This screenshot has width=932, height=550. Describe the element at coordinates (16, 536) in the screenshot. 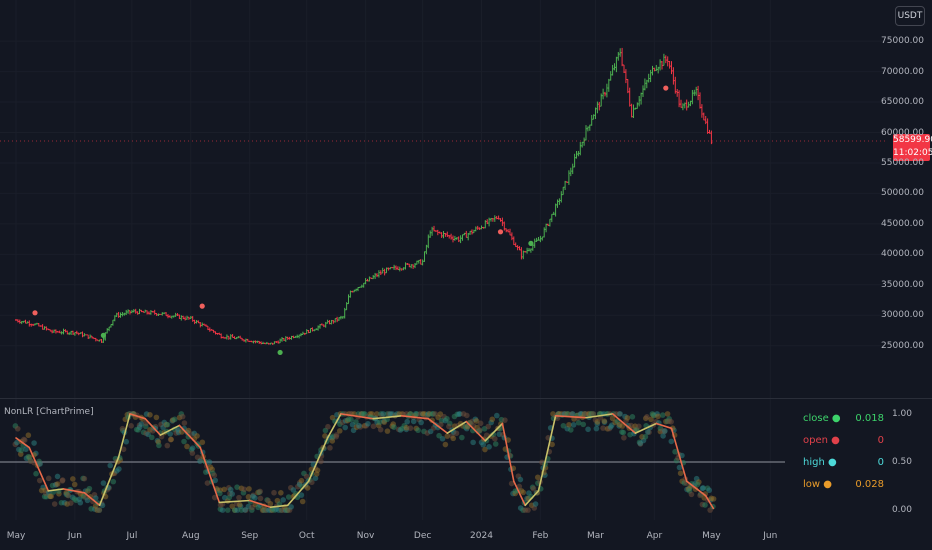

I see `time-tick-label: May` at that location.